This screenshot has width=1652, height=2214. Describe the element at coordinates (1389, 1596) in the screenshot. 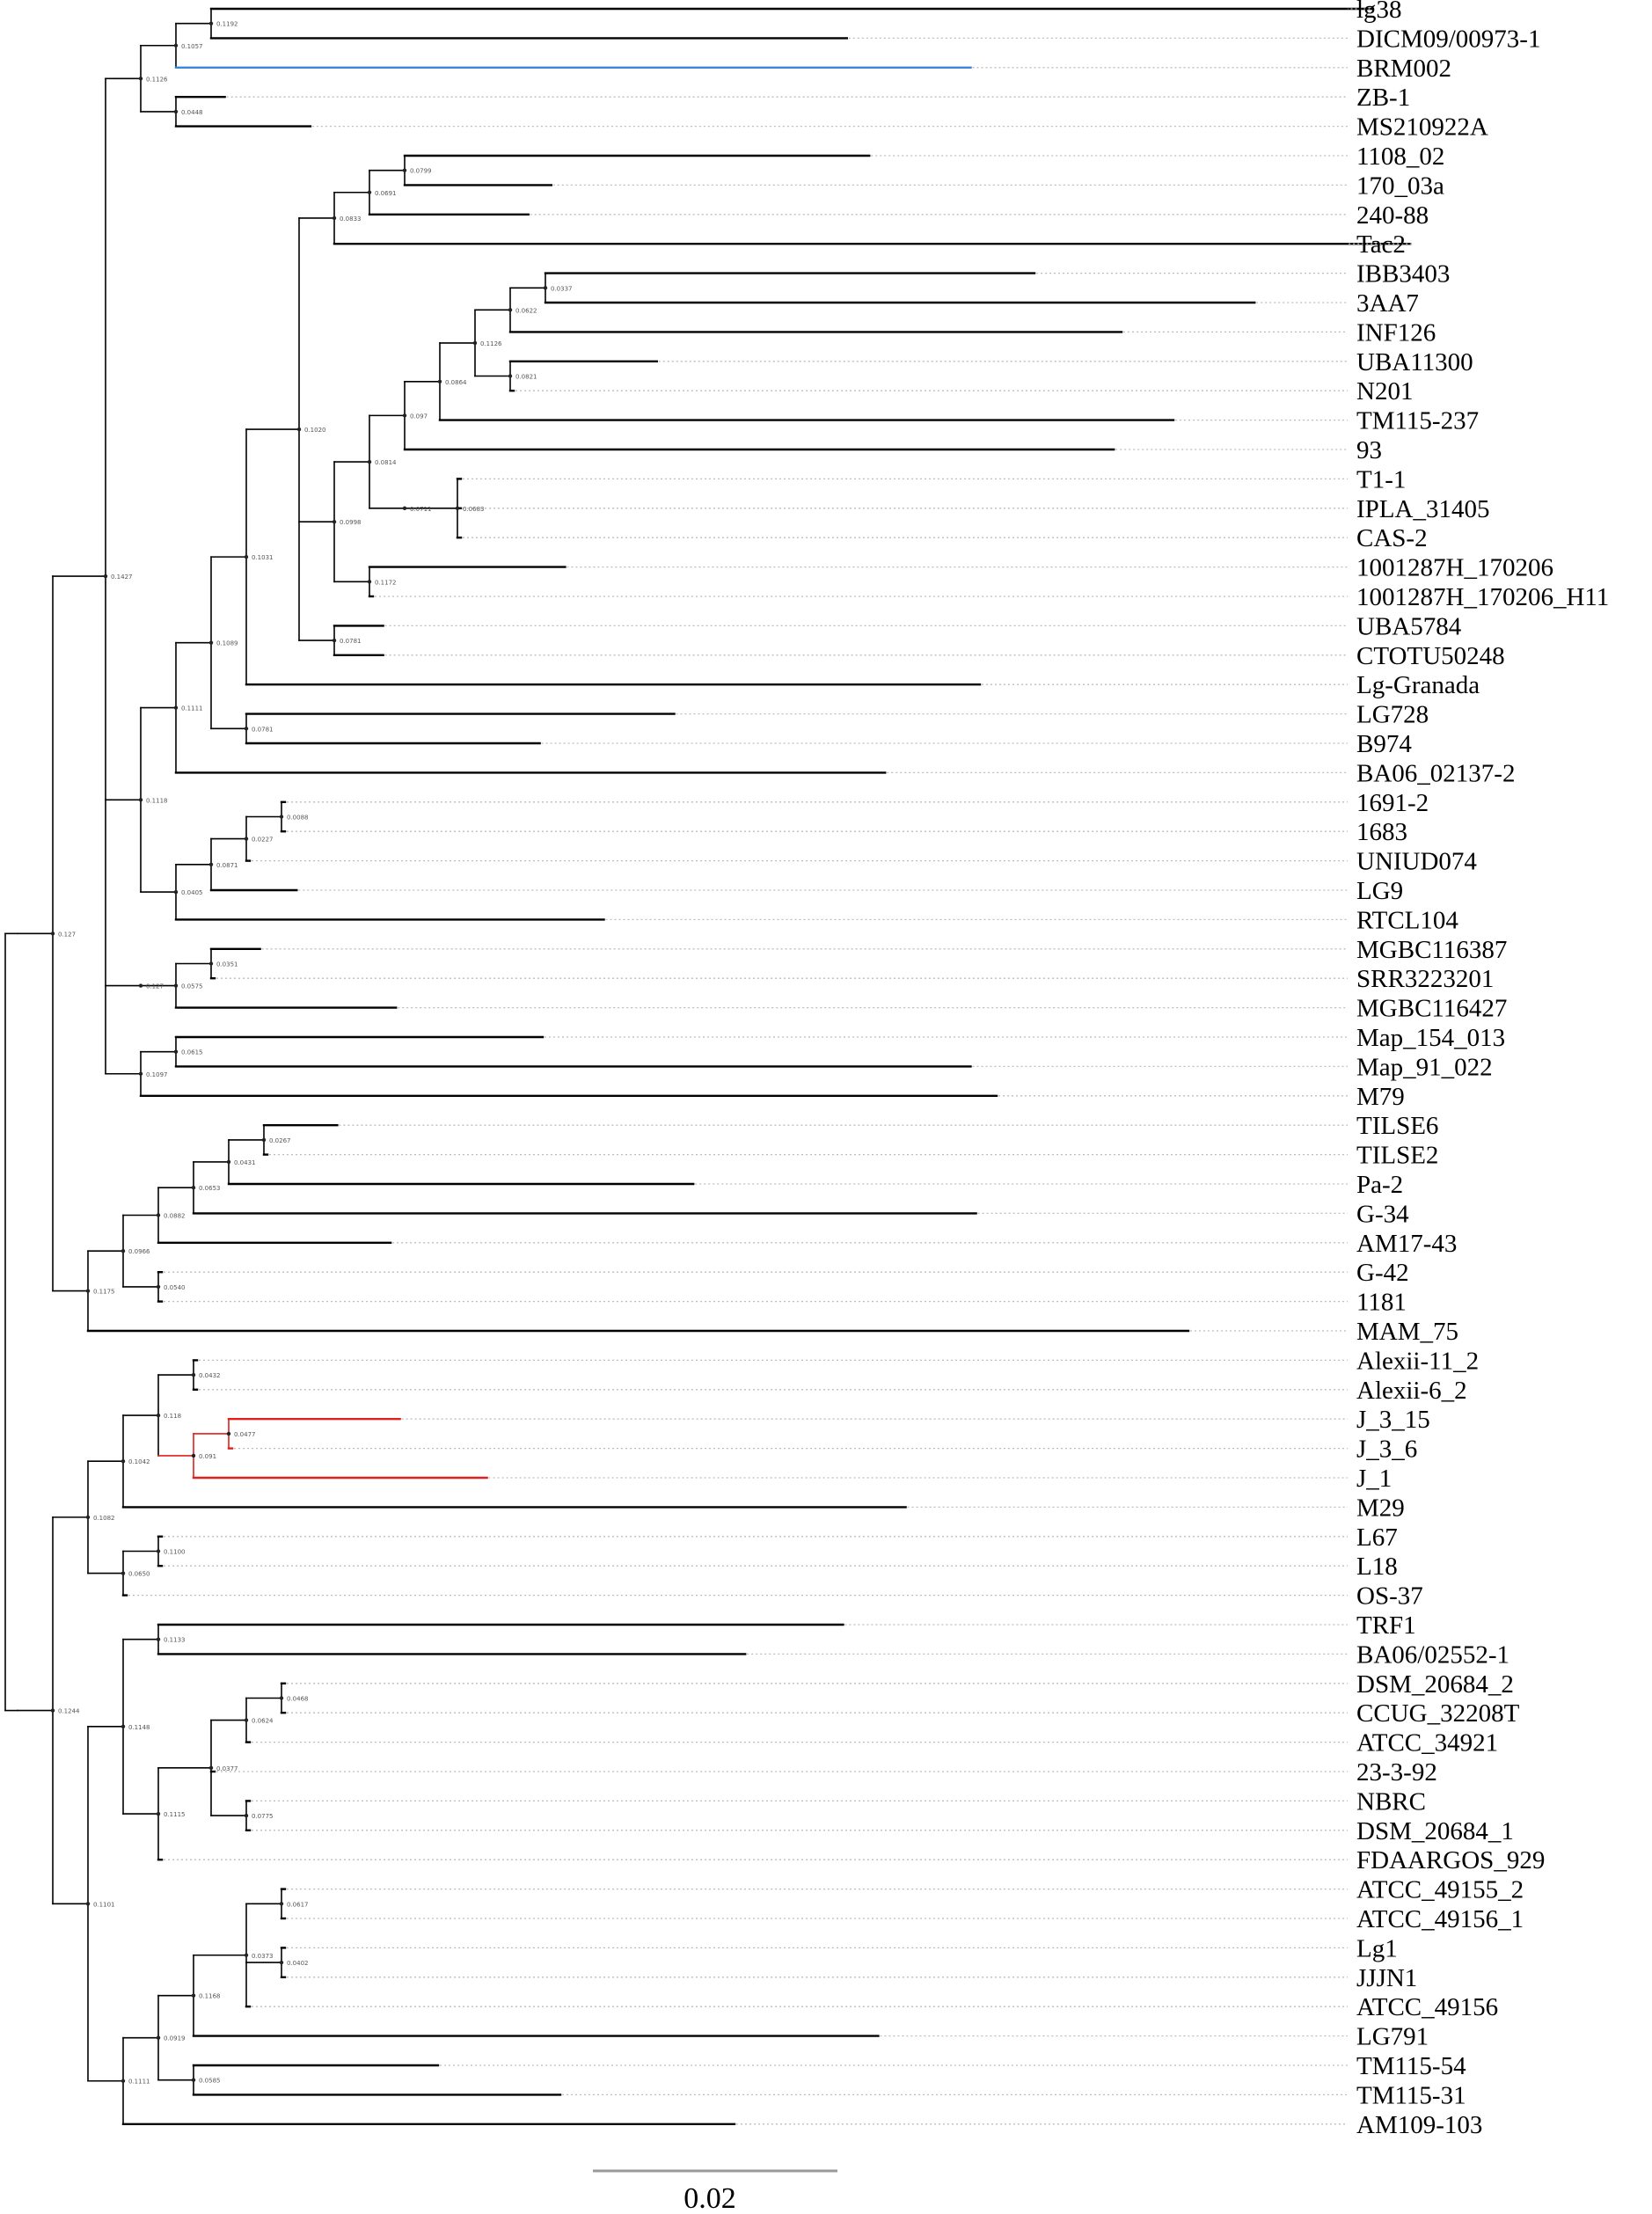

I see `leaf-label: OS-37` at that location.